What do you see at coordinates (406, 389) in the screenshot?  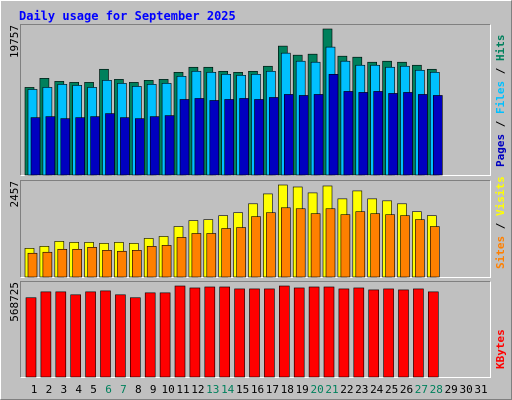 I see `x-tick-label: 26` at bounding box center [406, 389].